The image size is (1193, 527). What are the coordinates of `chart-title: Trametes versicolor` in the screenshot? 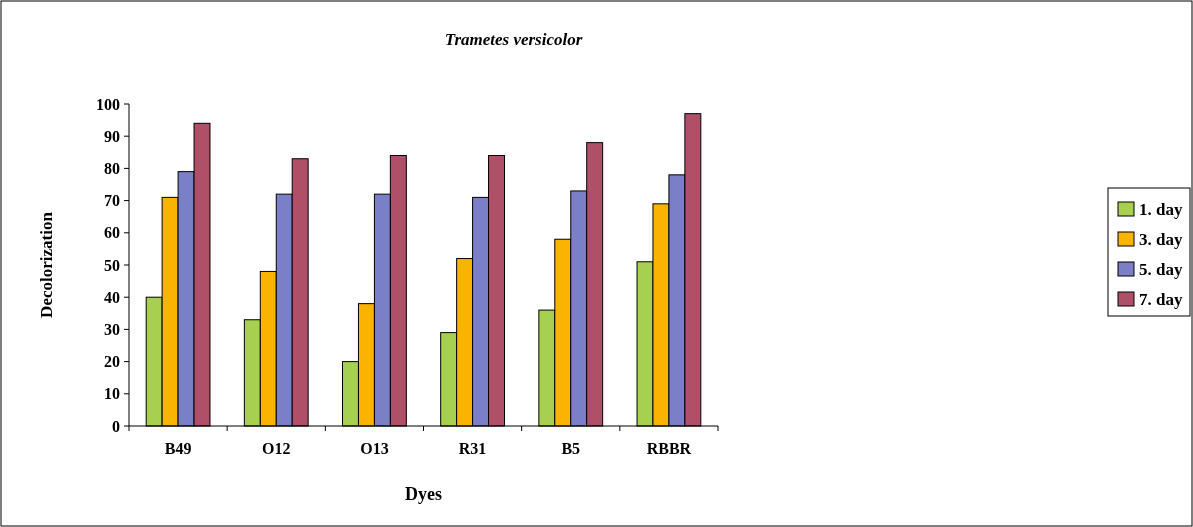 It's located at (513, 39).